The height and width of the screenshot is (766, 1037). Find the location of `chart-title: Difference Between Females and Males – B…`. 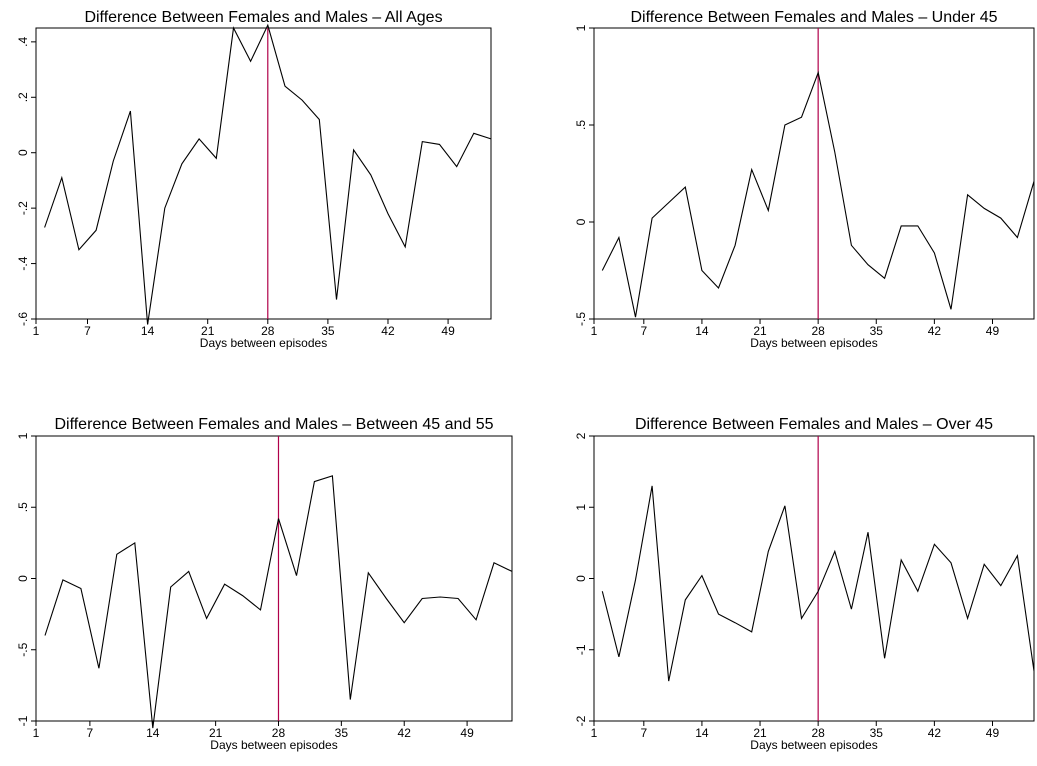

chart-title: Difference Between Females and Males – B… is located at coordinates (273, 424).